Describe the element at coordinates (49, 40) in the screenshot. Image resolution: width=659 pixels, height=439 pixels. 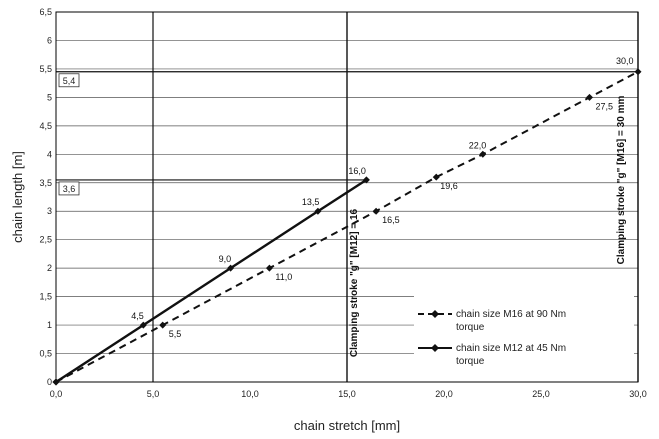
I see `y-tick-label: 6` at that location.